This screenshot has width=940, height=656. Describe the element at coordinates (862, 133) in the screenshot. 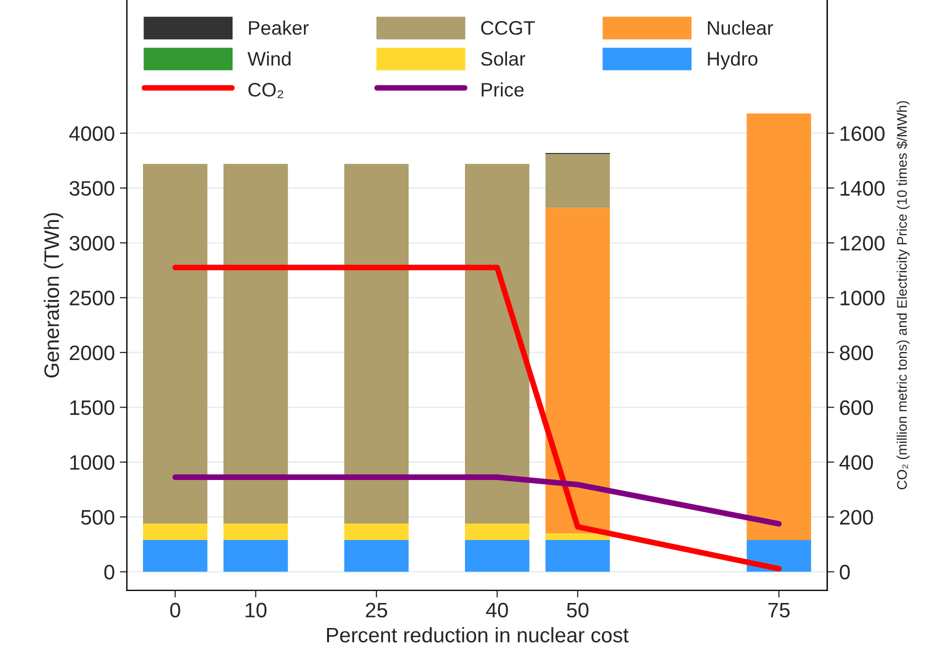

I see `y2-tick-label: 1600` at that location.